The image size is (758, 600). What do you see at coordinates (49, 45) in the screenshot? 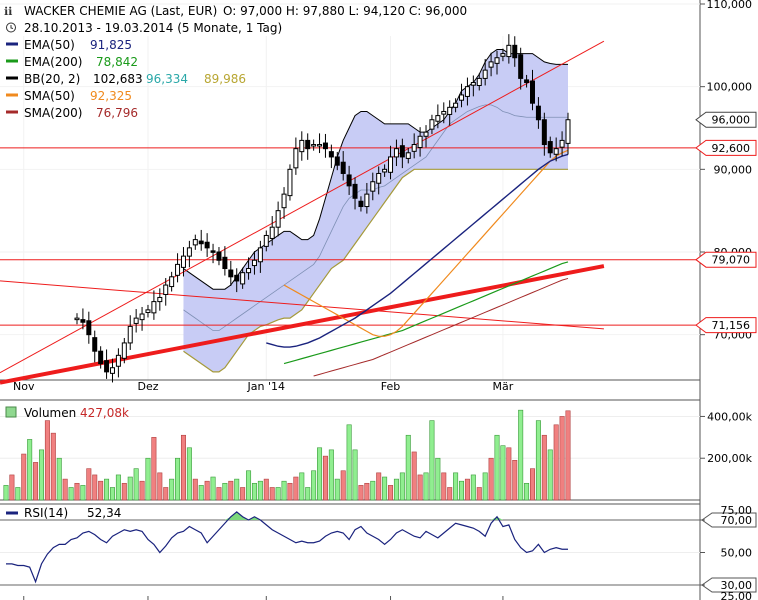
I see `legend-name: EMA(50)` at bounding box center [49, 45].